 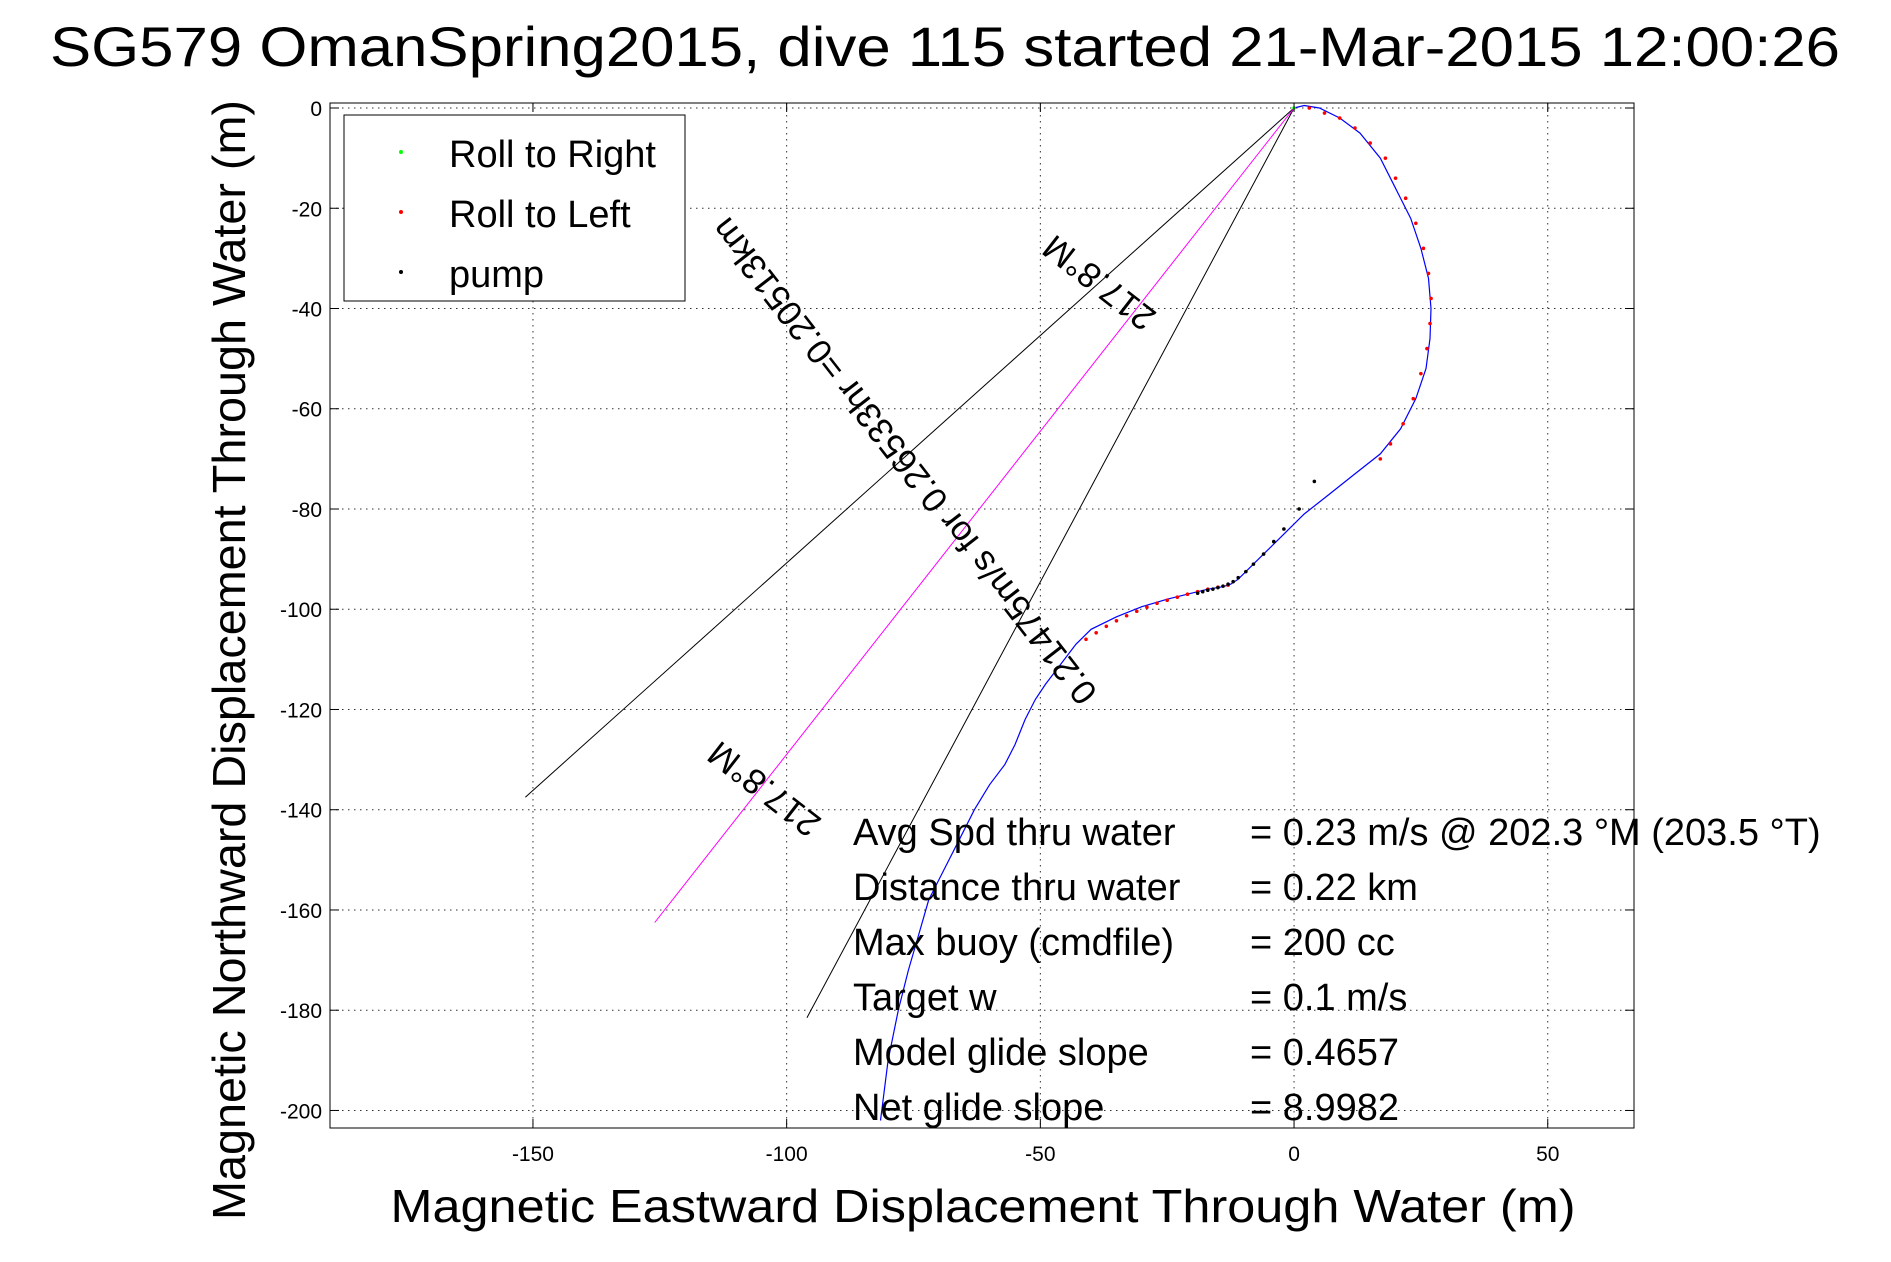 I want to click on stat-value: = 8.9982, so click(x=1324, y=1108).